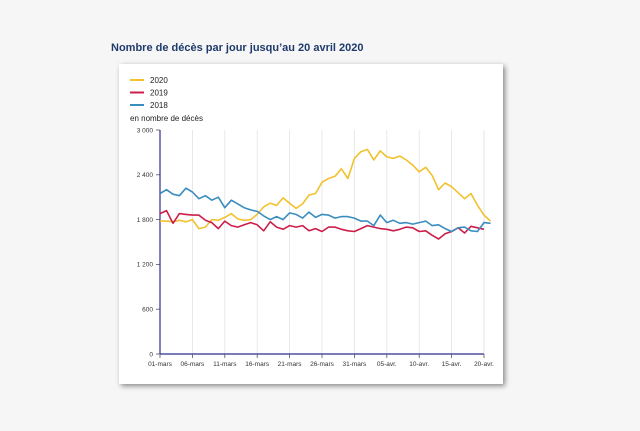 The height and width of the screenshot is (431, 640). I want to click on y-tick-label: 1 200, so click(145, 265).